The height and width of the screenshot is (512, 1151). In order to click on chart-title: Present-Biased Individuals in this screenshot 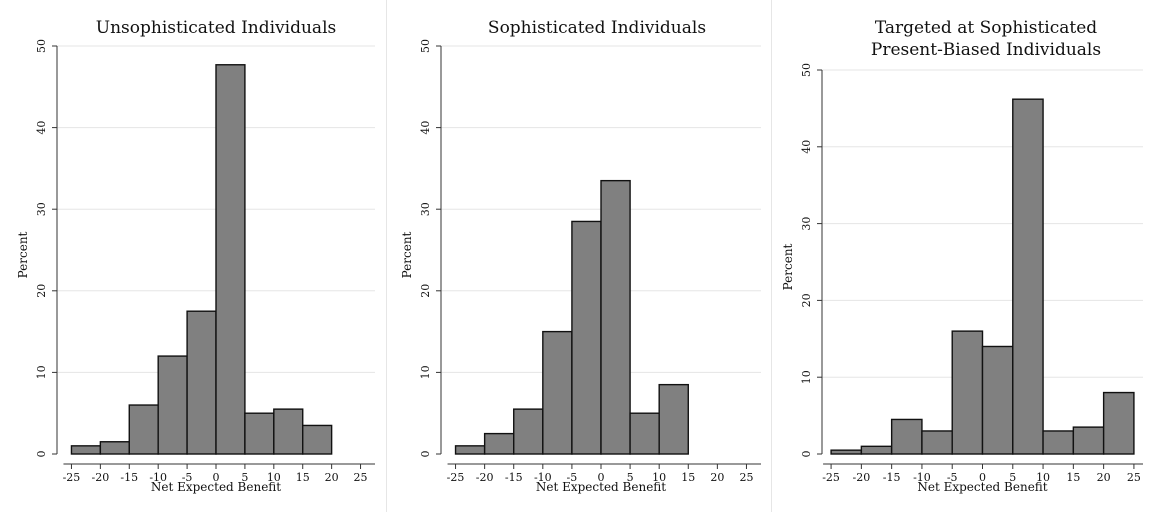, I will do `click(986, 50)`.